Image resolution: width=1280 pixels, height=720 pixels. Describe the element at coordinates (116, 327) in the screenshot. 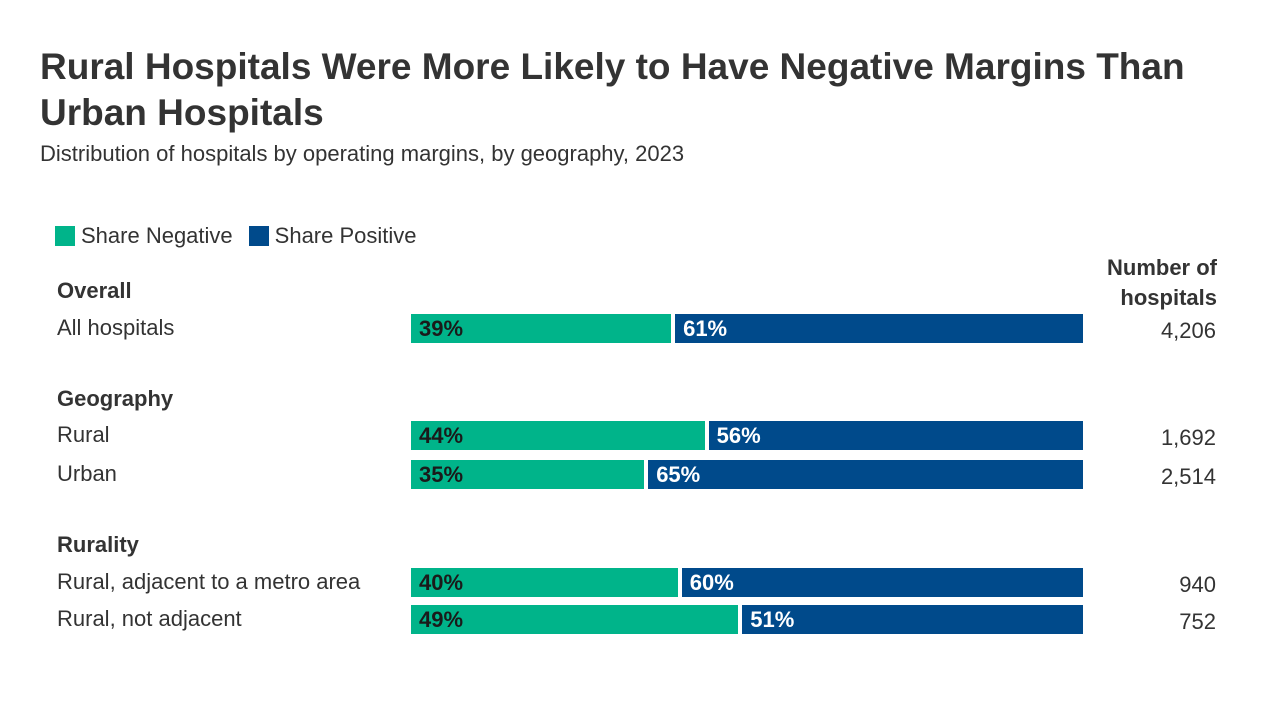

I see `row-label: All hospitals` at that location.